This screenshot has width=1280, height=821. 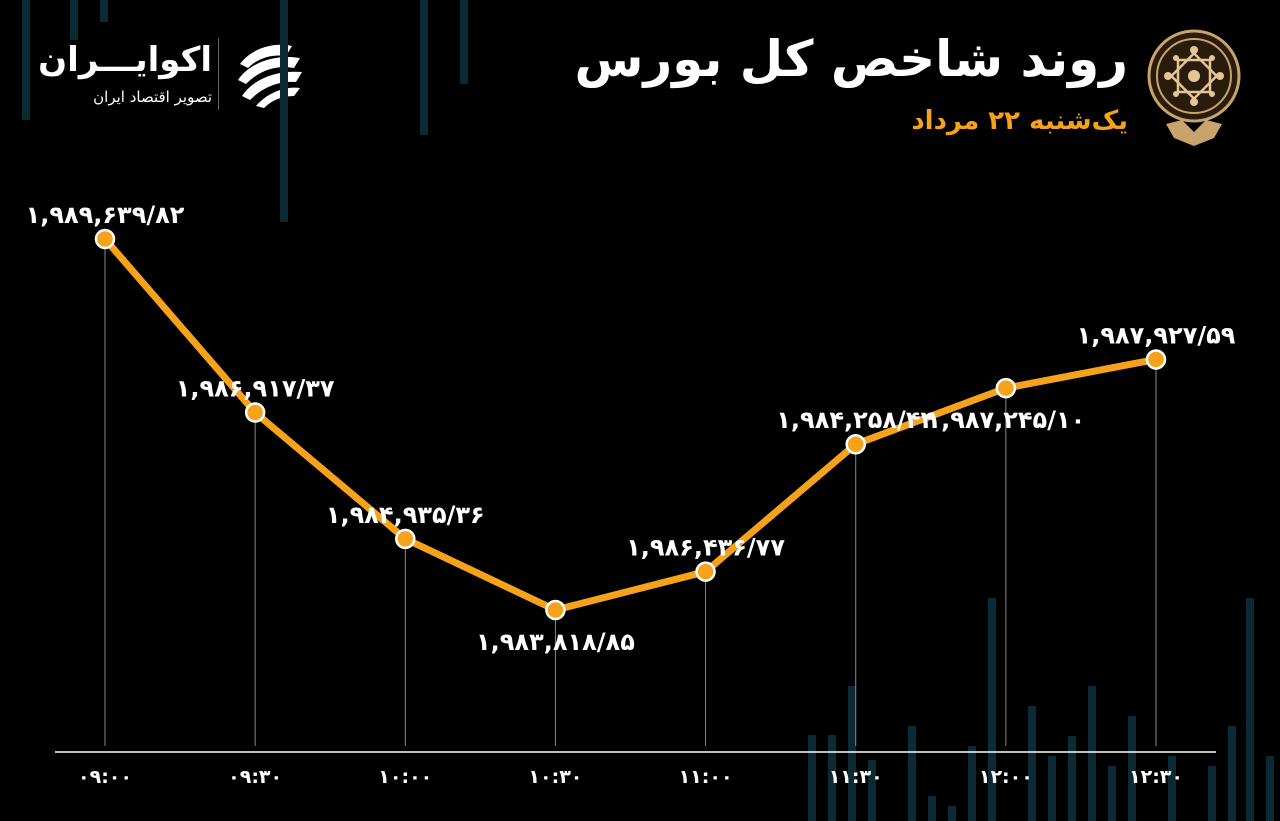 What do you see at coordinates (1005, 420) in the screenshot?
I see `data-label: ۱,۹۸۷,۲۴۵/۱۰` at bounding box center [1005, 420].